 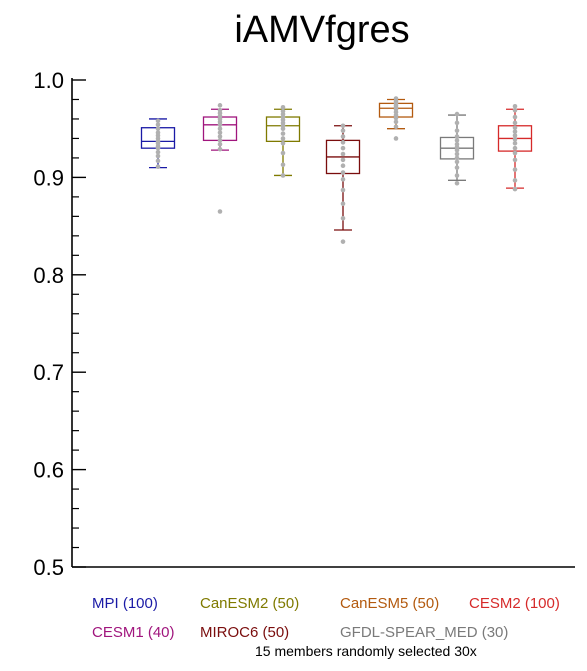 What do you see at coordinates (48, 567) in the screenshot?
I see `y-tick-label: 0.5` at bounding box center [48, 567].